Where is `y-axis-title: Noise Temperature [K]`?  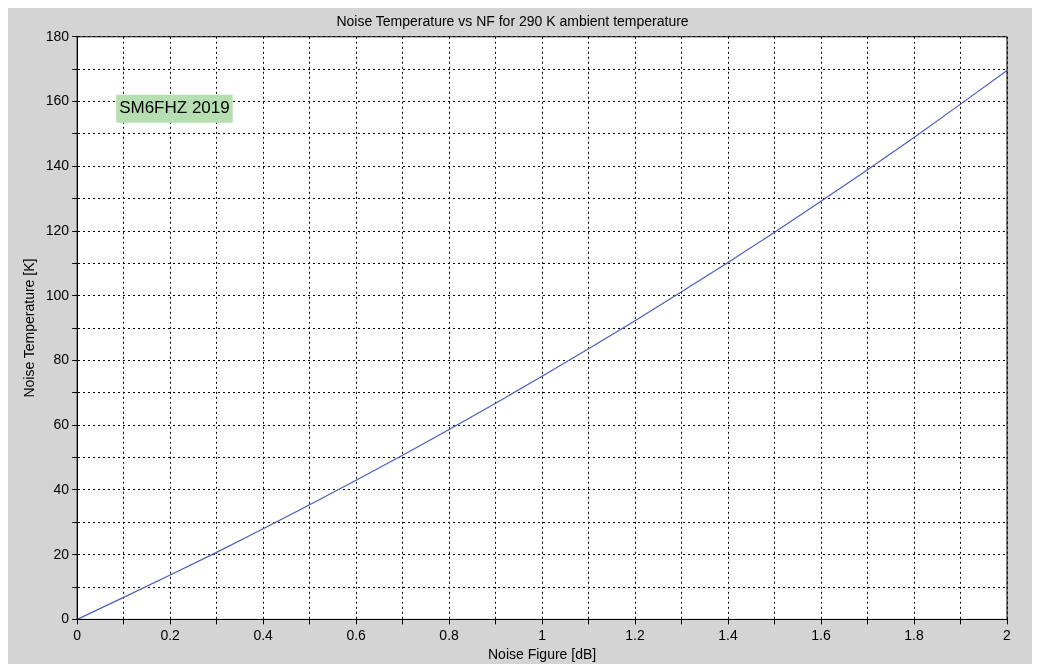 y-axis-title: Noise Temperature [K] is located at coordinates (29, 328).